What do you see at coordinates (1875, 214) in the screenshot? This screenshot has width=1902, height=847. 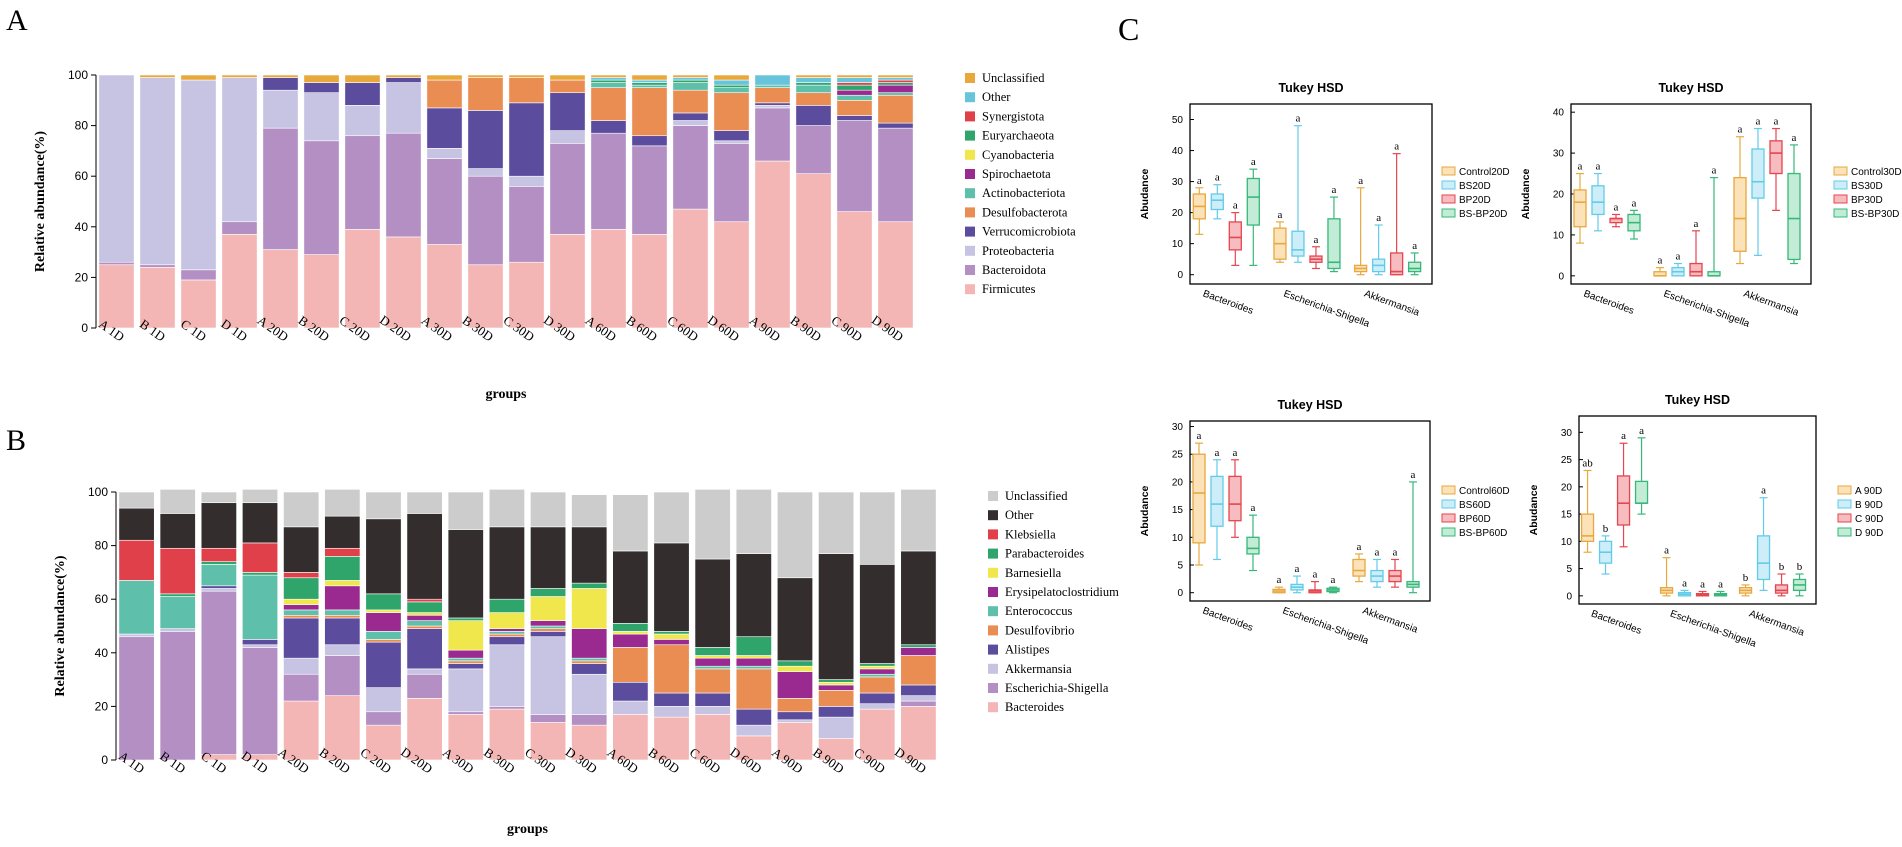 I see `legend-label: BS-BP30D` at bounding box center [1875, 214].